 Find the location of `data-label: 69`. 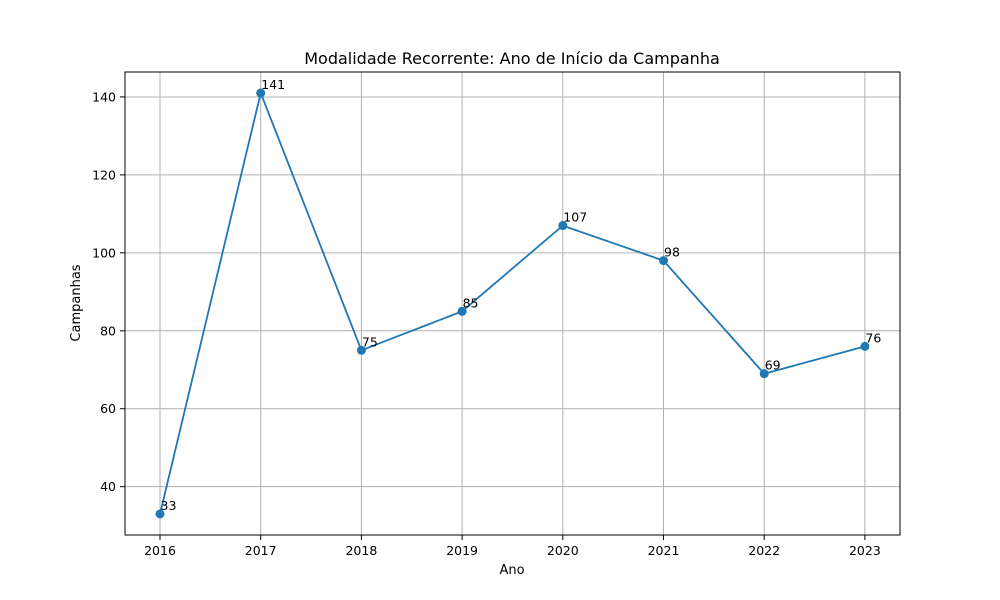

data-label: 69 is located at coordinates (773, 365).